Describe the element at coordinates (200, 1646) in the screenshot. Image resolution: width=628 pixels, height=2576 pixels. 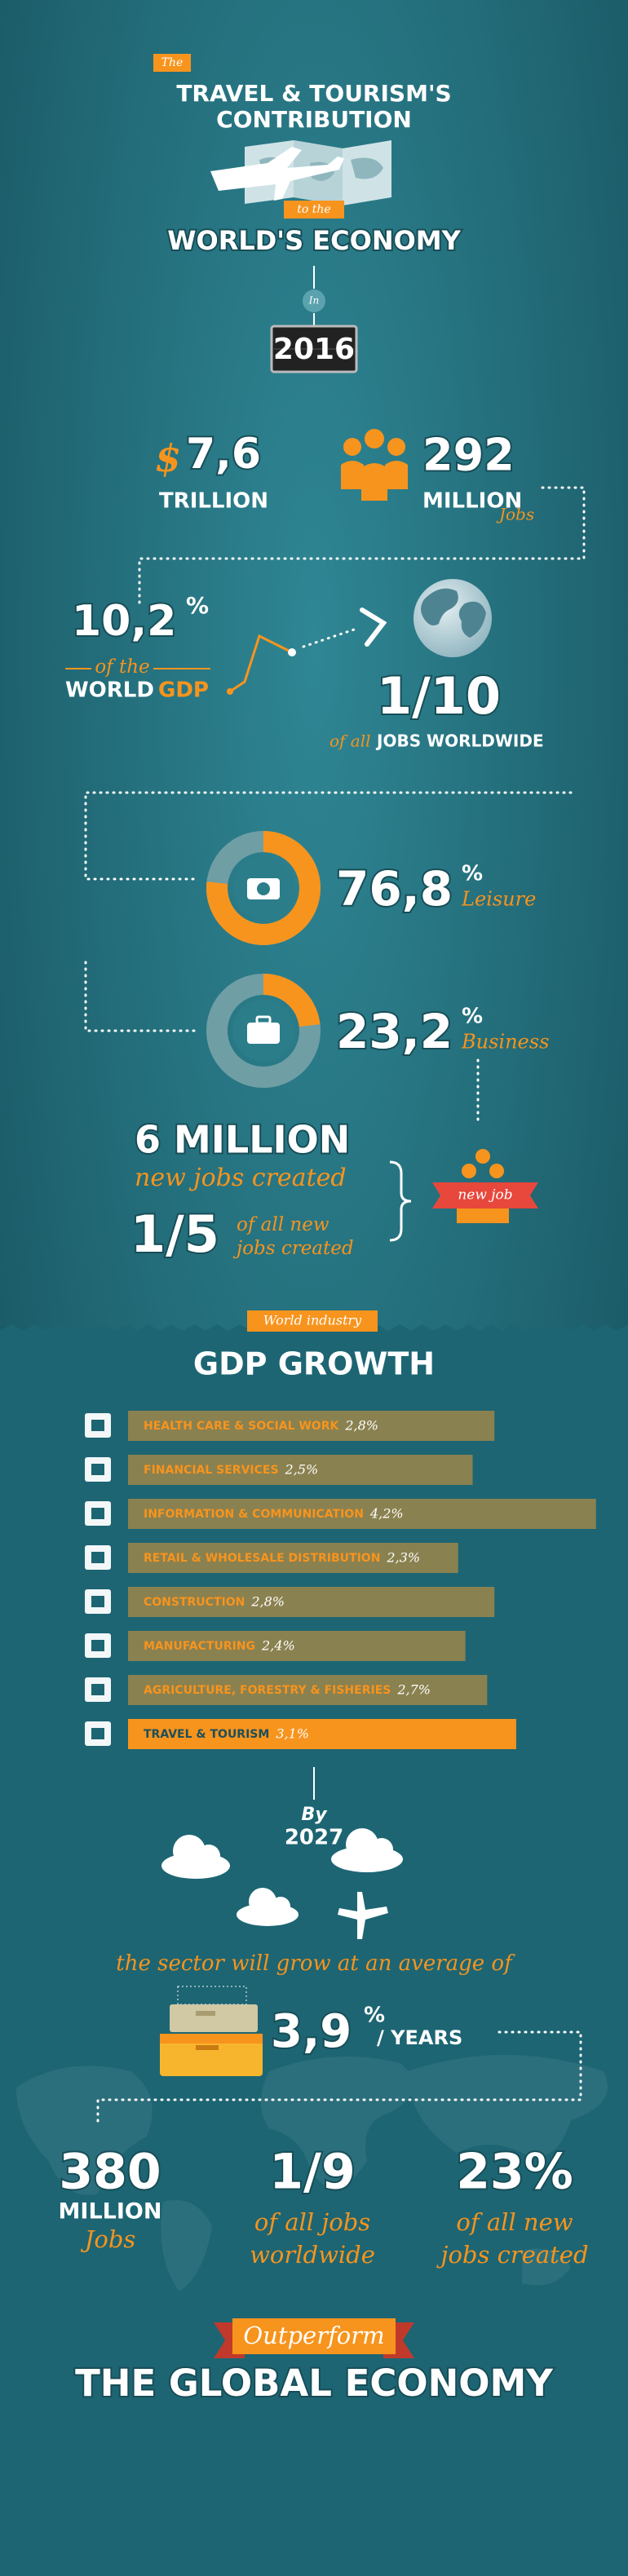
I see `bar-label: MANUFACTURING` at that location.